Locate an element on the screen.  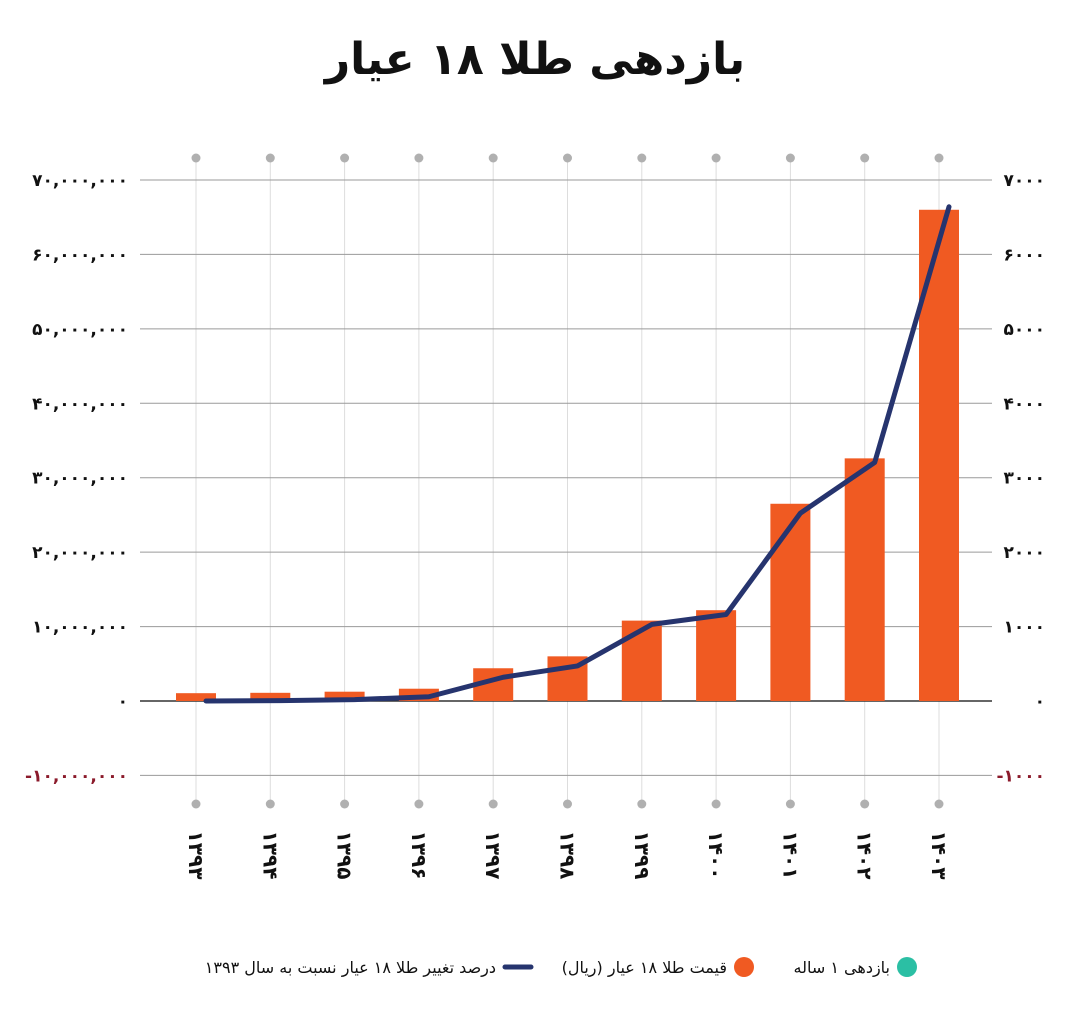
x-tick-label: ۱۳۹۵ is located at coordinates (345, 855).